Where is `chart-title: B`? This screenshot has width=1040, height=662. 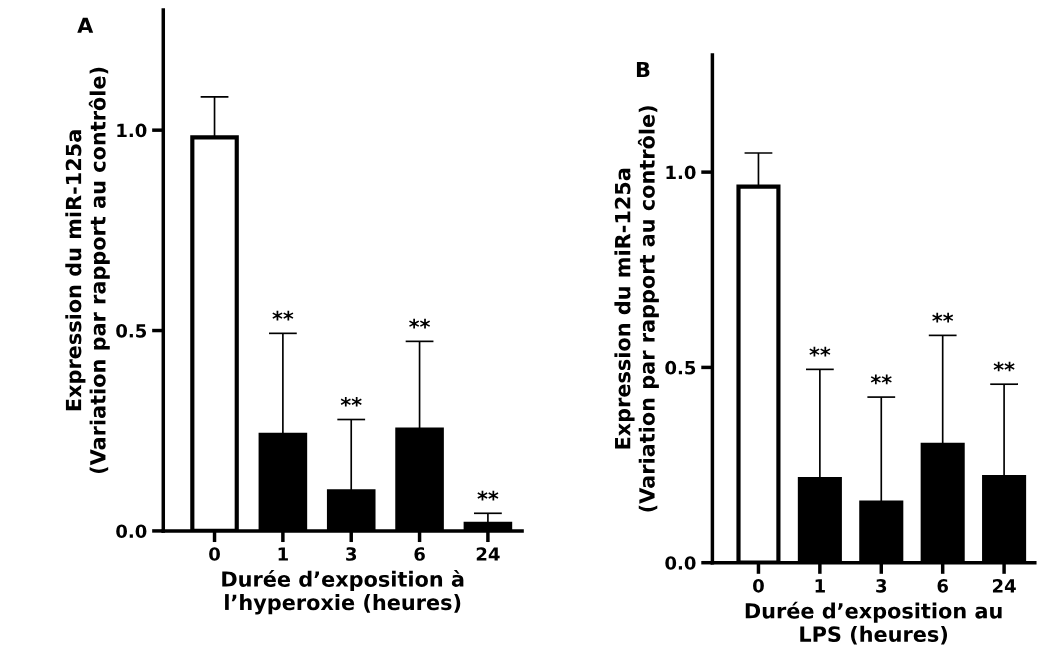 chart-title: B is located at coordinates (643, 69).